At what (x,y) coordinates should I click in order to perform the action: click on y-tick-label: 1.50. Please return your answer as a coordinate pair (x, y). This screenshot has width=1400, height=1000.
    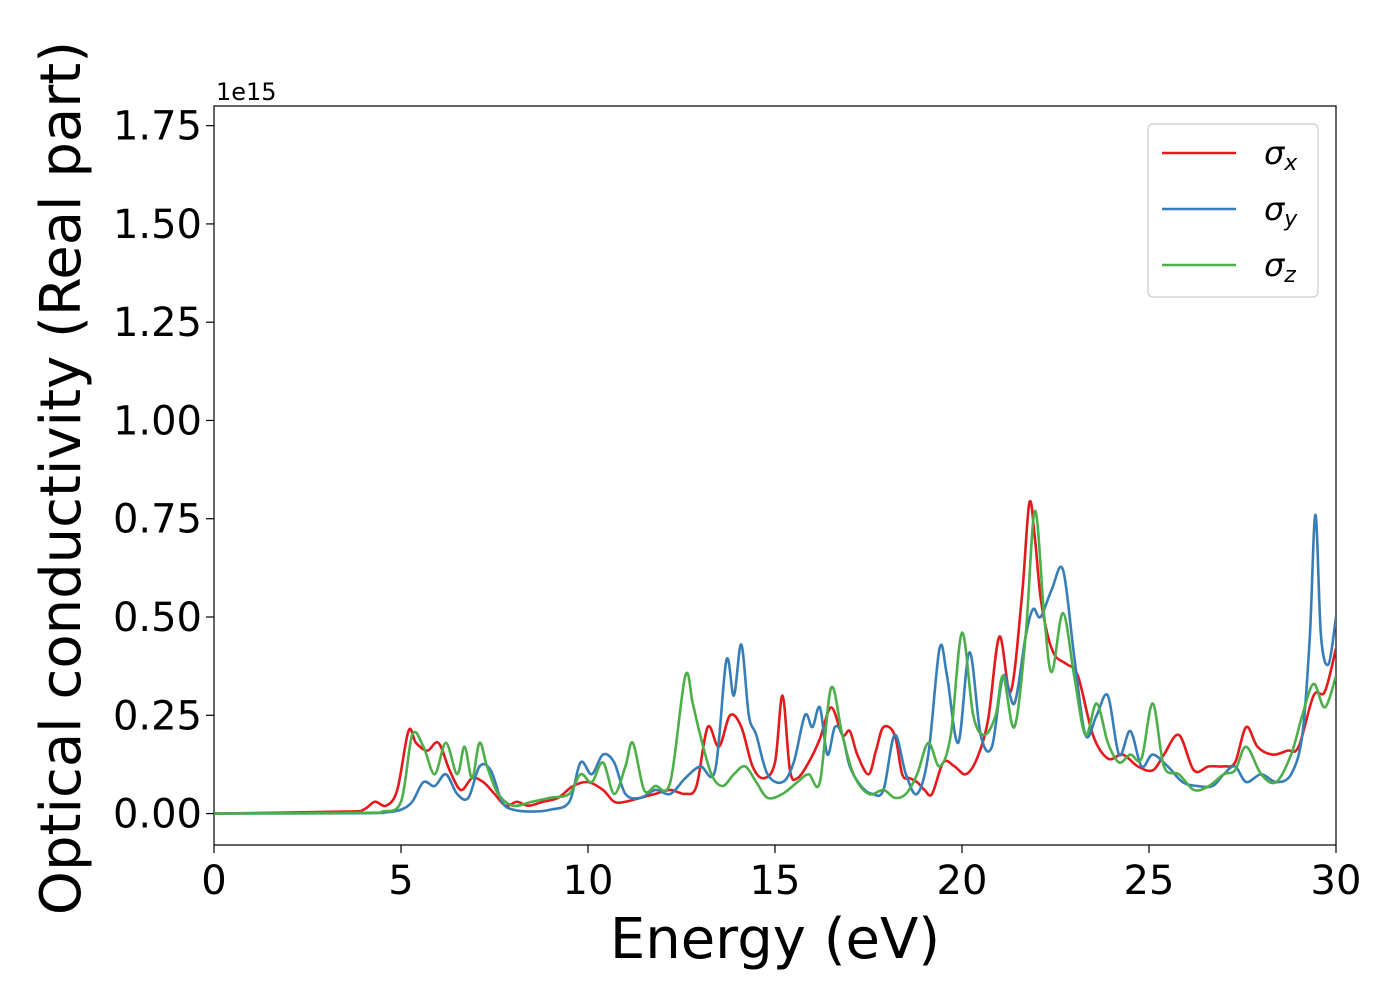
    Looking at the image, I should click on (157, 225).